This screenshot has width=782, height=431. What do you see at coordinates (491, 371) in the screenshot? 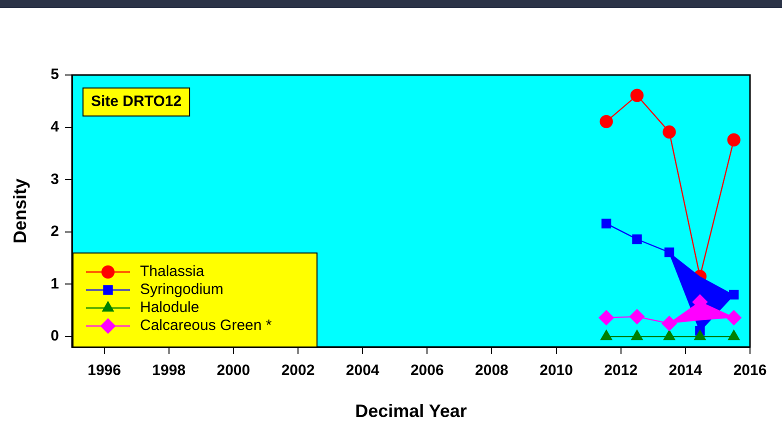
I see `x-tick-label: 2008` at bounding box center [491, 371].